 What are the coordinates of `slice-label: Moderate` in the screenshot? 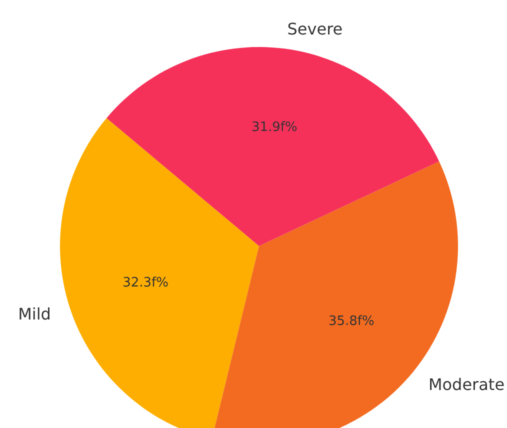 It's located at (466, 384).